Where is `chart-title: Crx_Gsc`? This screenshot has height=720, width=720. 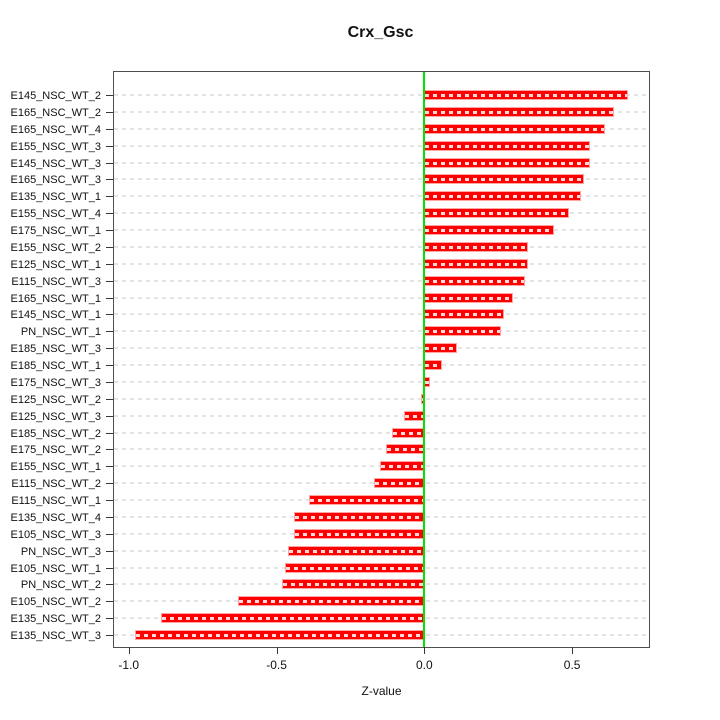 chart-title: Crx_Gsc is located at coordinates (380, 32).